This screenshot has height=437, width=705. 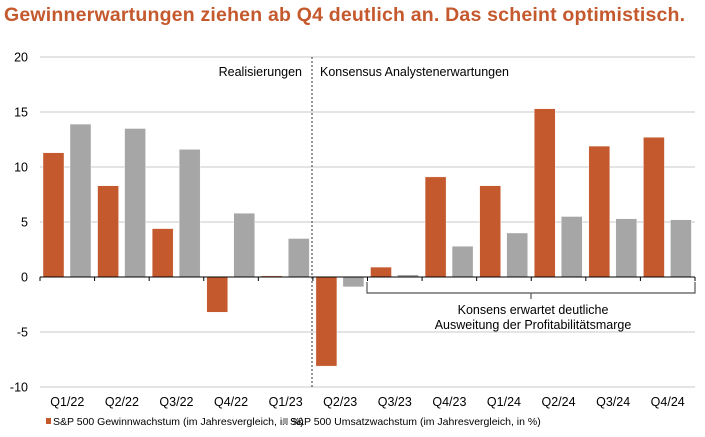 I want to click on bracket-text-line1: Konsens erwartet deutliche, so click(x=533, y=310).